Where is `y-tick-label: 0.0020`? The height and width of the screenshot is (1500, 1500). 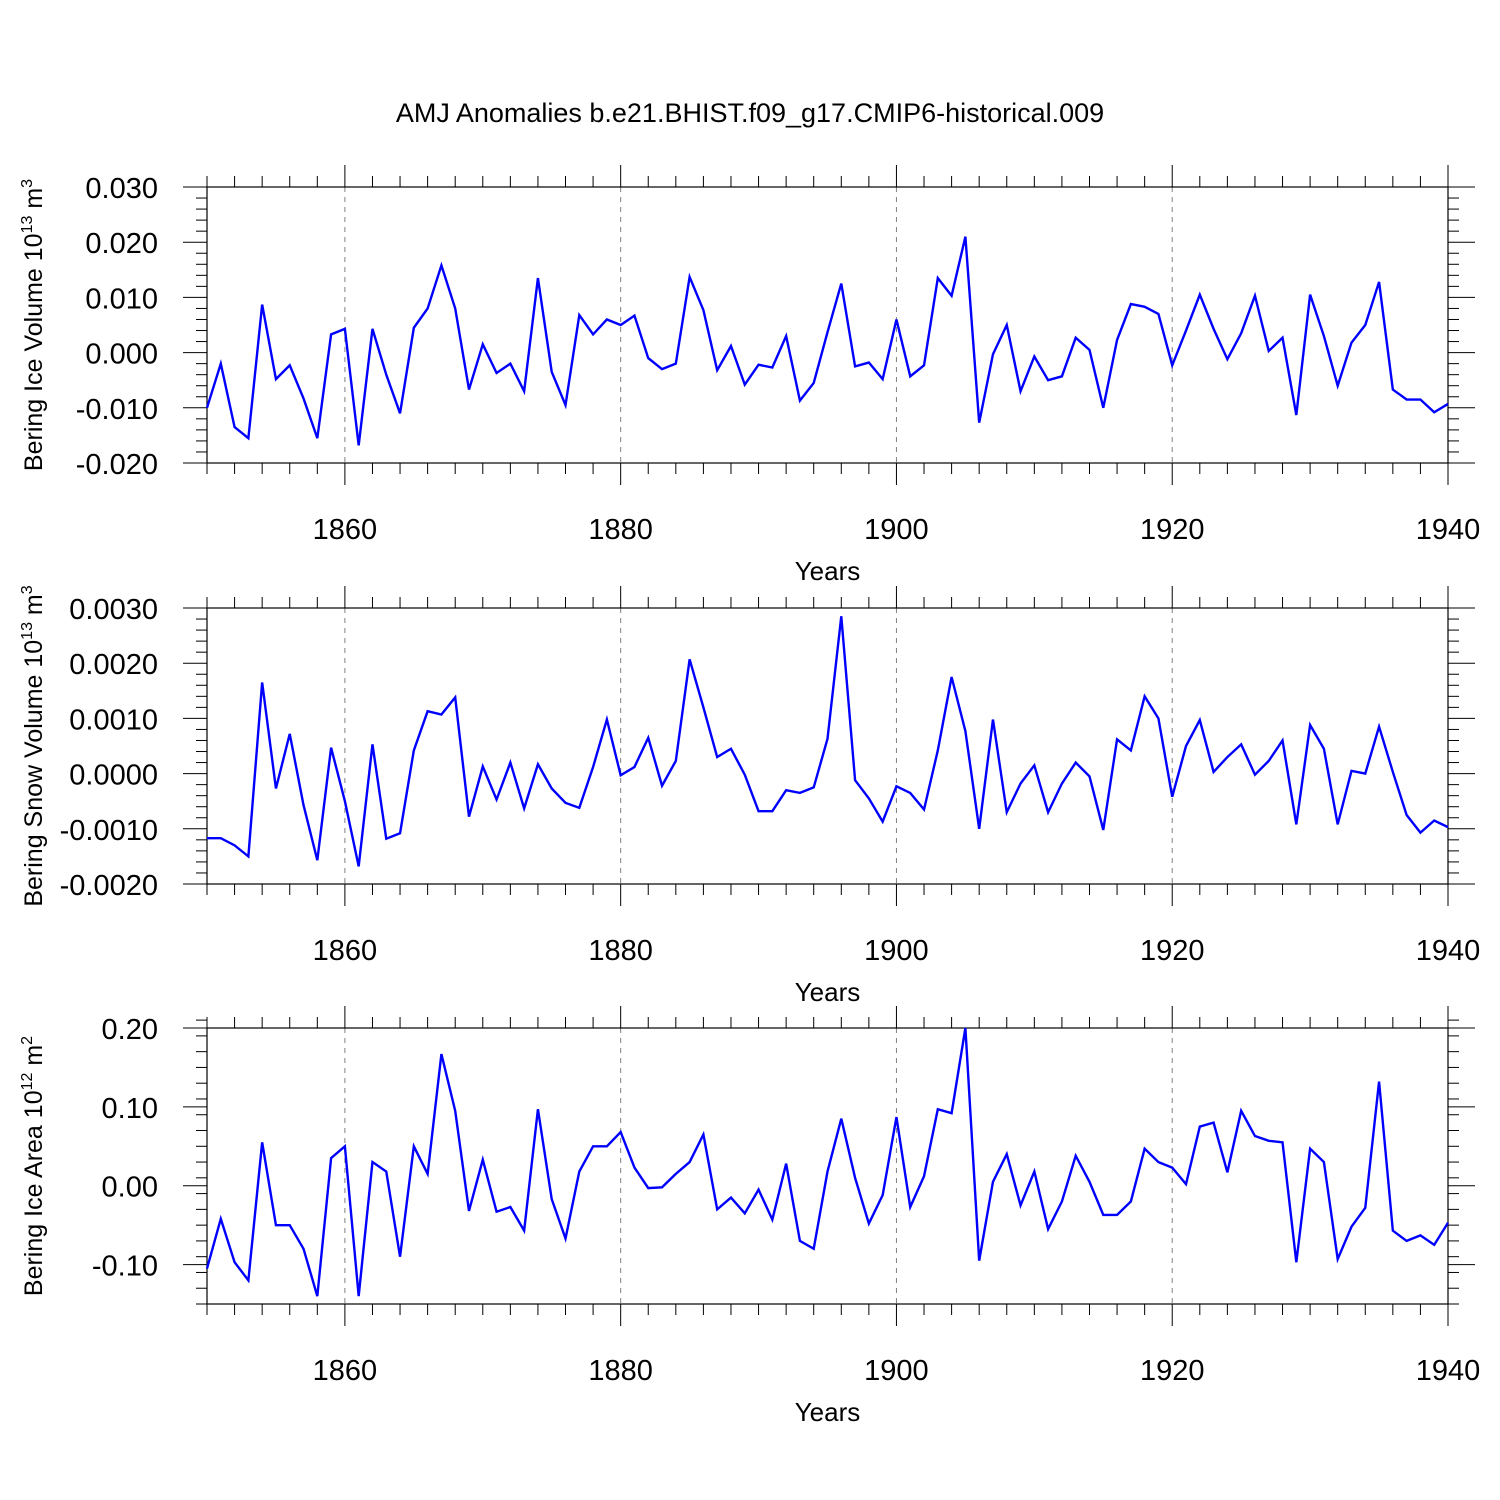
y-tick-label: 0.0020 is located at coordinates (113, 665).